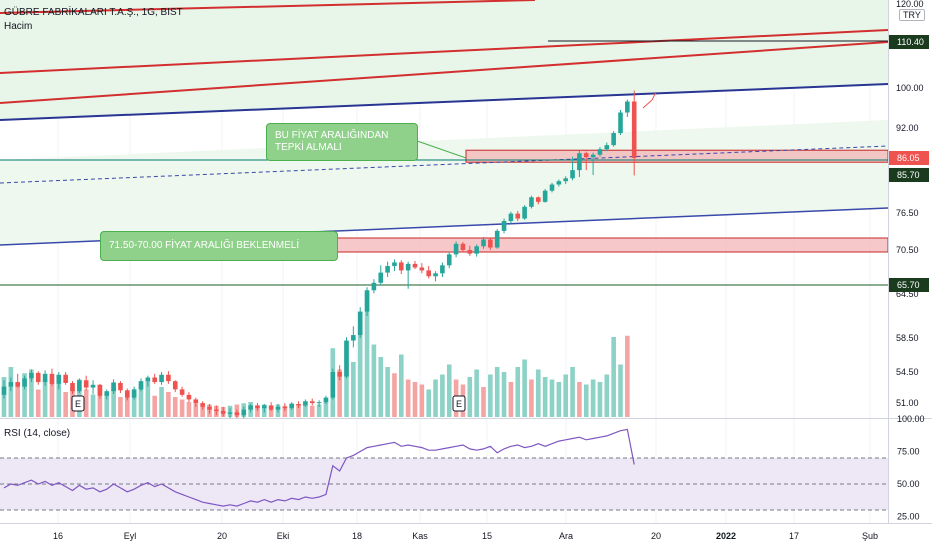 This screenshot has width=932, height=550. I want to click on price-tick-label: 58.50, so click(907, 338).